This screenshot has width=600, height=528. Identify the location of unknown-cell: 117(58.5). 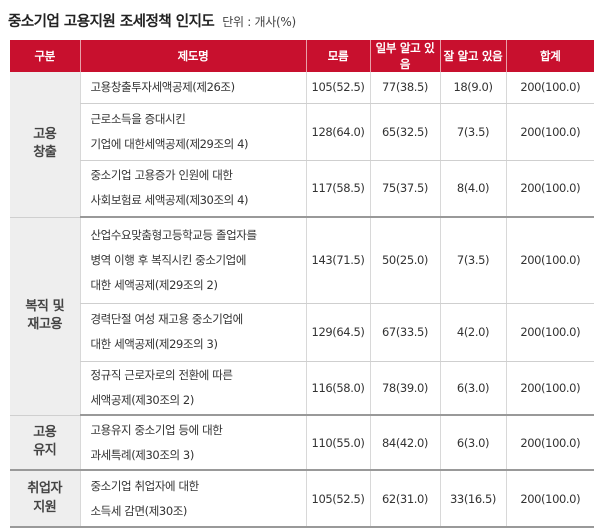
(337, 189).